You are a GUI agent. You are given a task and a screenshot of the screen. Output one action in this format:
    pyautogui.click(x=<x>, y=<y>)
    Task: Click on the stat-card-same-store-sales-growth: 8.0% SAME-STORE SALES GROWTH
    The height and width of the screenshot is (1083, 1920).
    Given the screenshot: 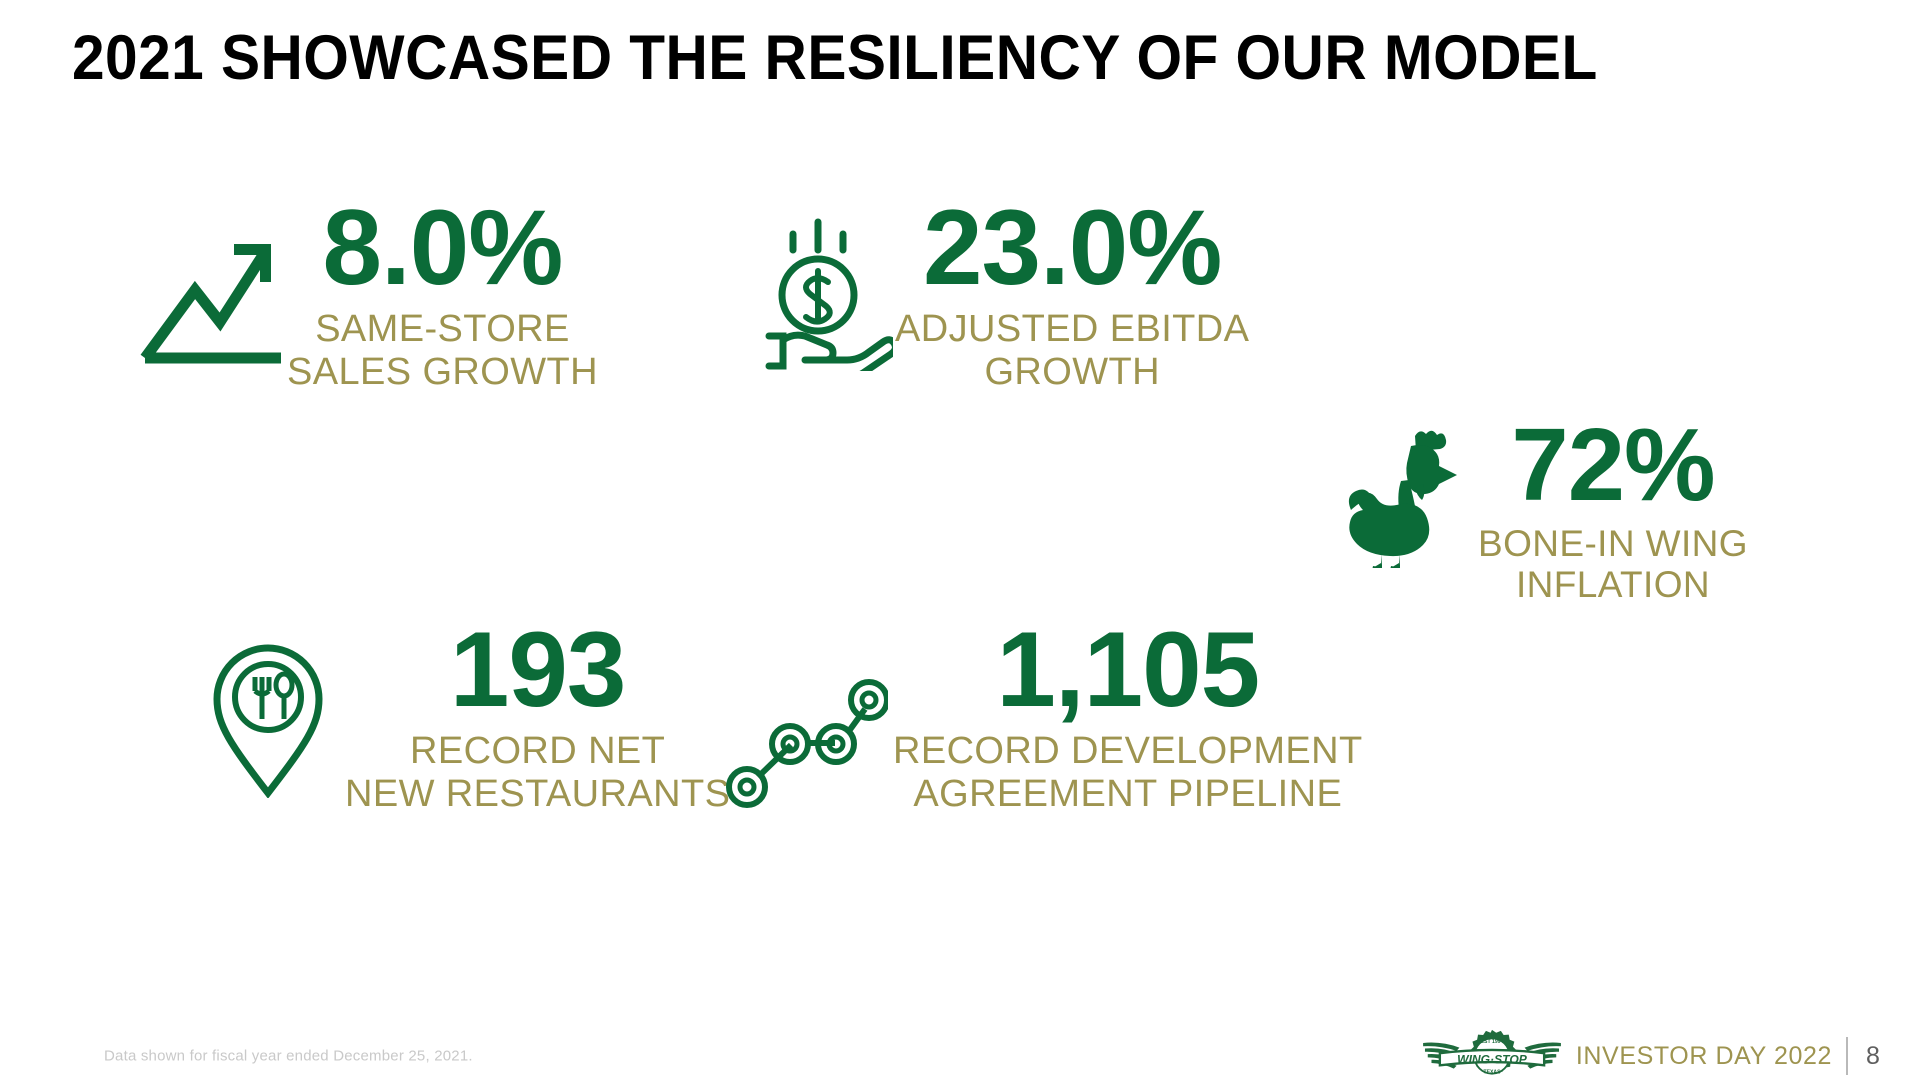 What is the action you would take?
    pyautogui.click(x=365, y=290)
    